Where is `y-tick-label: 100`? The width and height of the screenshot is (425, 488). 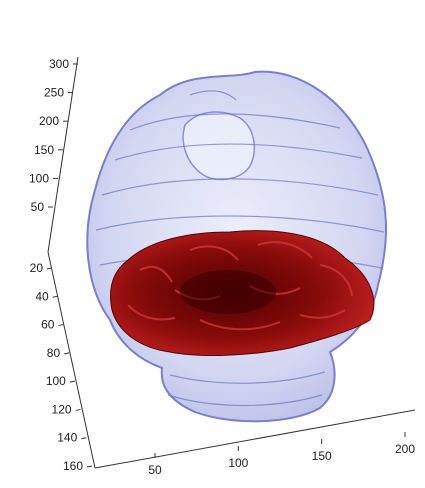
y-tick-label: 100 is located at coordinates (56, 381).